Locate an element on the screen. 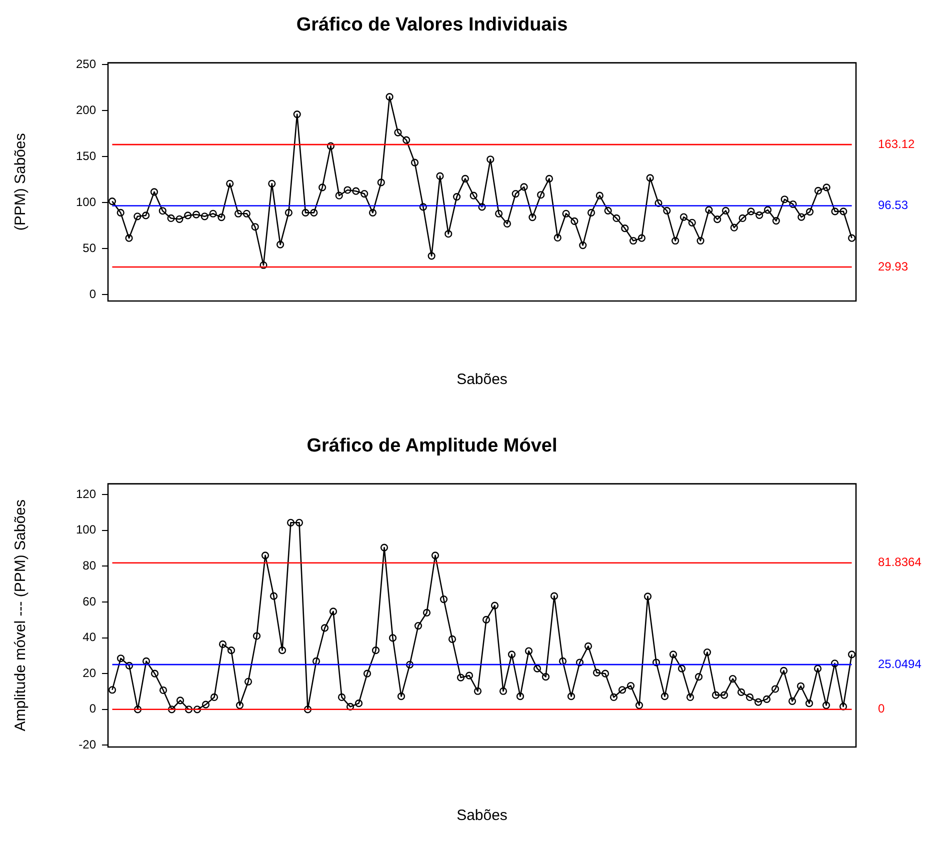  ref-line-label: 81.8364 is located at coordinates (900, 562).